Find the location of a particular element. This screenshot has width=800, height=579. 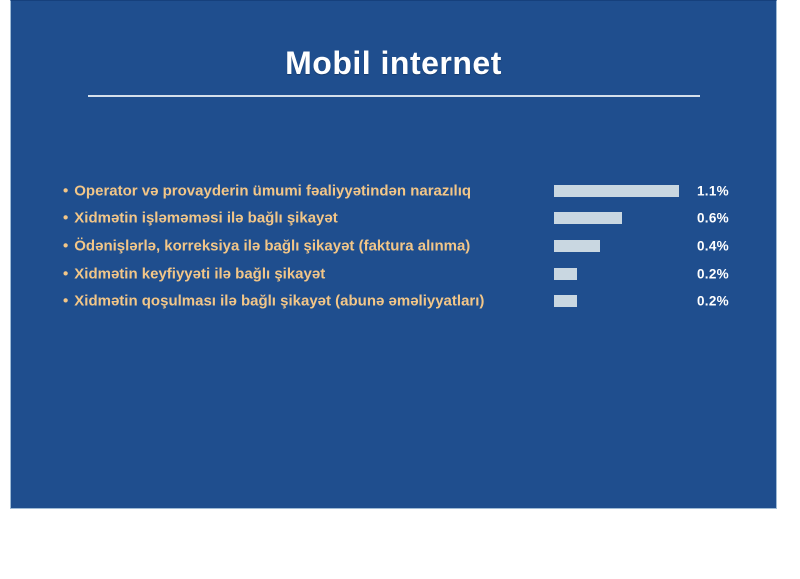

category-text: Xidmətin işləməməsi ilə bağlı şikayət is located at coordinates (206, 218).